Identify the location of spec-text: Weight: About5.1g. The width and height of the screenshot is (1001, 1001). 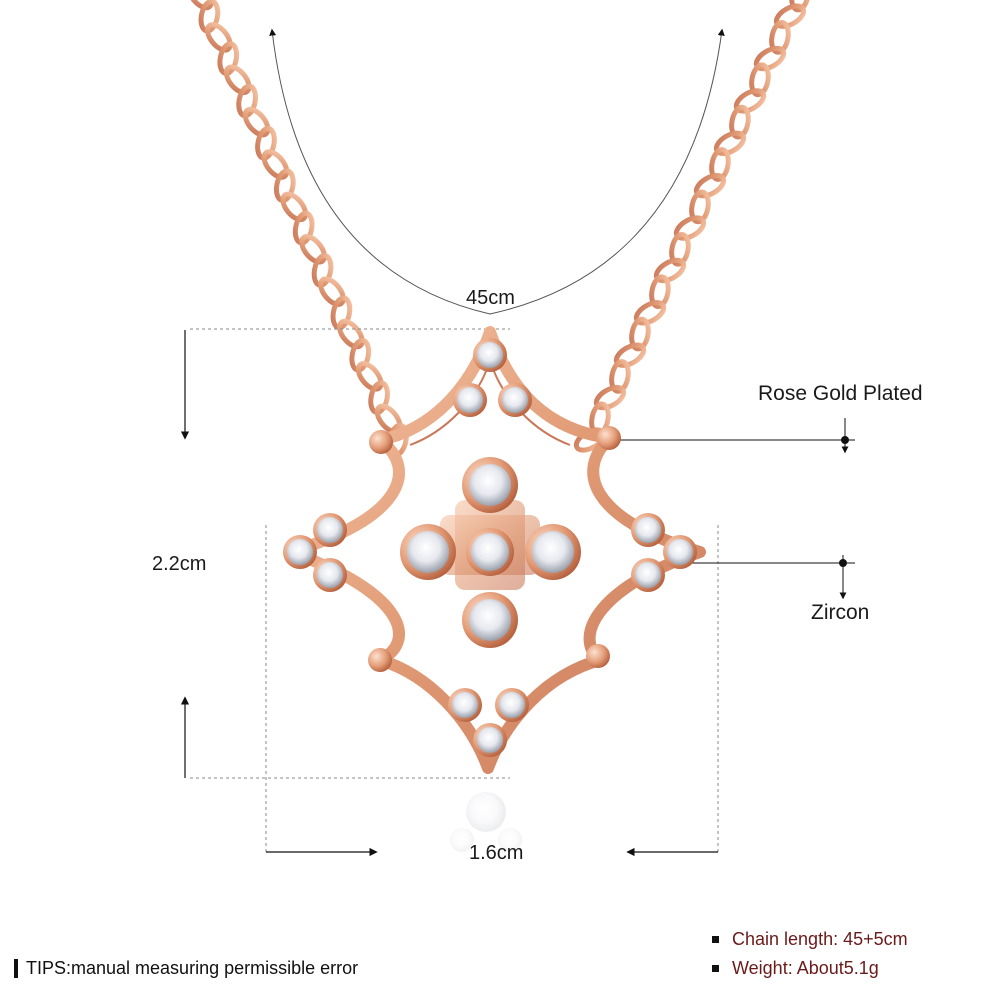
(805, 968).